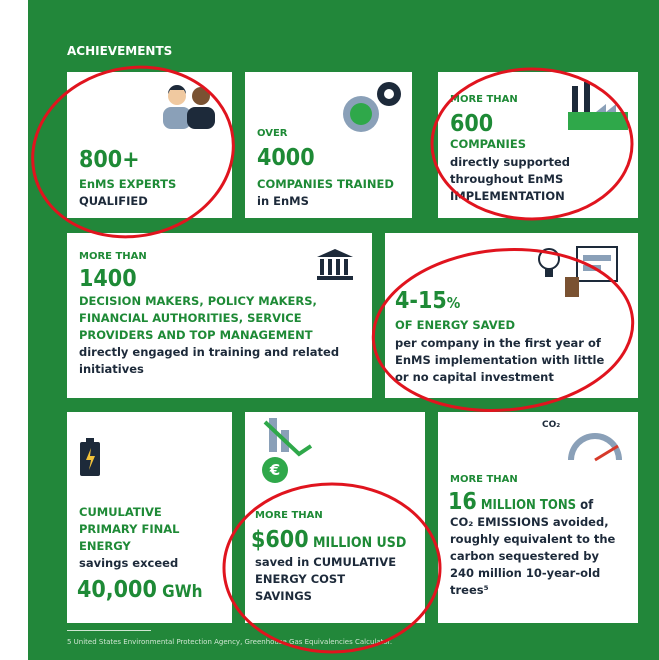 The height and width of the screenshot is (660, 659). I want to click on line: COMPANIES TRAINED, so click(325, 184).